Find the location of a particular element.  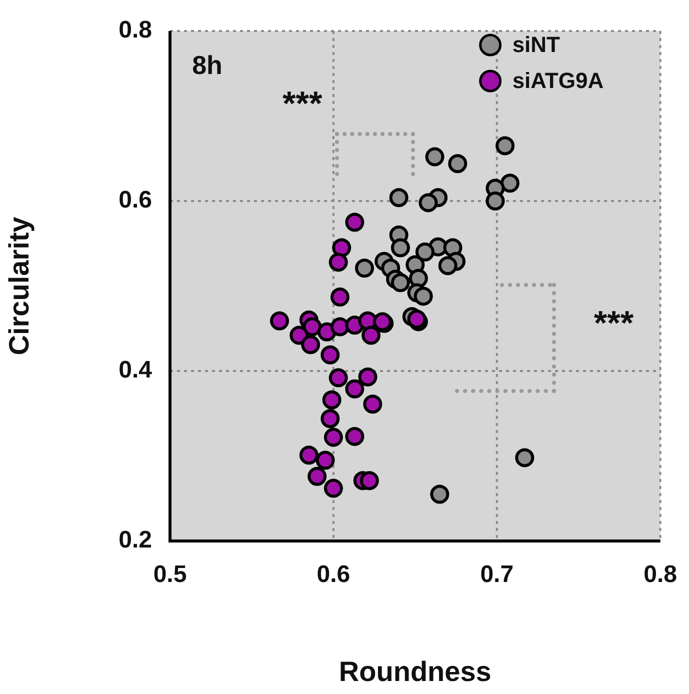

y-tick-label: 0.4 is located at coordinates (135, 370).